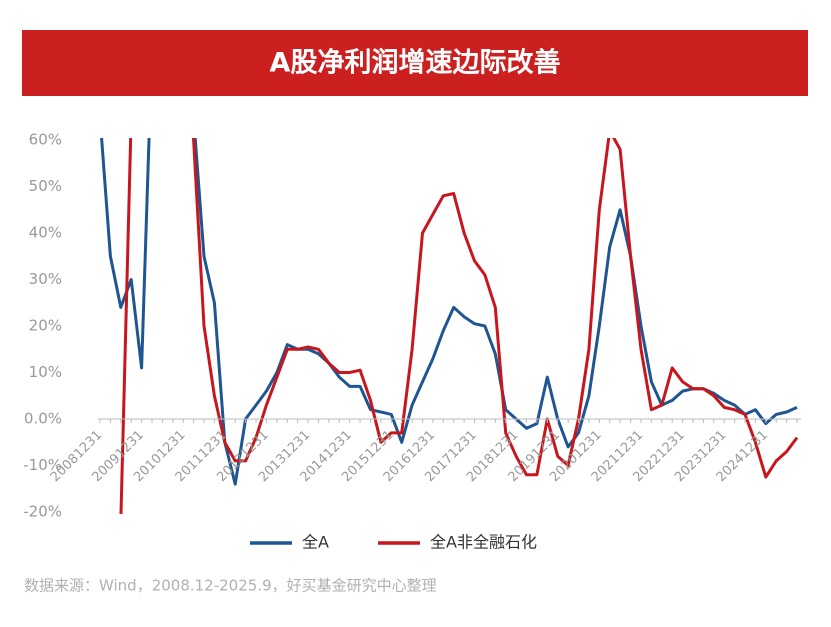 The width and height of the screenshot is (831, 627). What do you see at coordinates (45, 186) in the screenshot?
I see `y-tick-label: 50%` at bounding box center [45, 186].